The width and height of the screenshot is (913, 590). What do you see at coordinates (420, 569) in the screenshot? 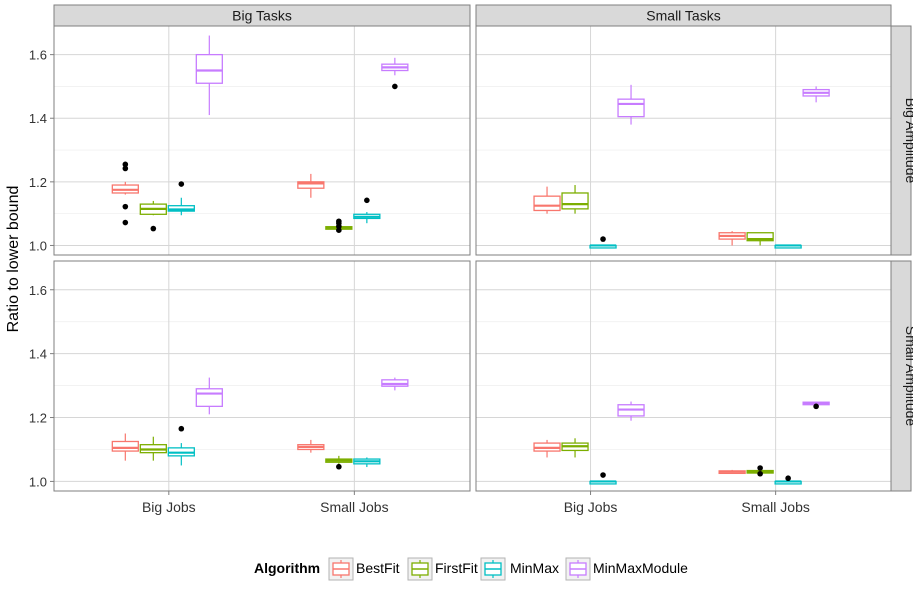
I see `legend-key-firstfit` at bounding box center [420, 569].